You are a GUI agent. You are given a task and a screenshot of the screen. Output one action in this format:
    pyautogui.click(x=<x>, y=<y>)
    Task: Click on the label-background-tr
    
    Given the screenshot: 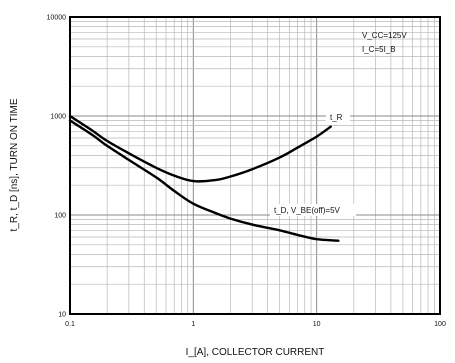 What is the action you would take?
    pyautogui.click(x=338, y=117)
    